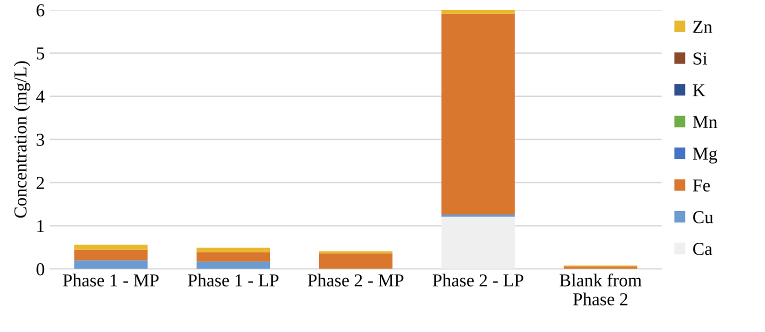 This screenshot has height=332, width=765. I want to click on legend-label: Mg, so click(705, 156).